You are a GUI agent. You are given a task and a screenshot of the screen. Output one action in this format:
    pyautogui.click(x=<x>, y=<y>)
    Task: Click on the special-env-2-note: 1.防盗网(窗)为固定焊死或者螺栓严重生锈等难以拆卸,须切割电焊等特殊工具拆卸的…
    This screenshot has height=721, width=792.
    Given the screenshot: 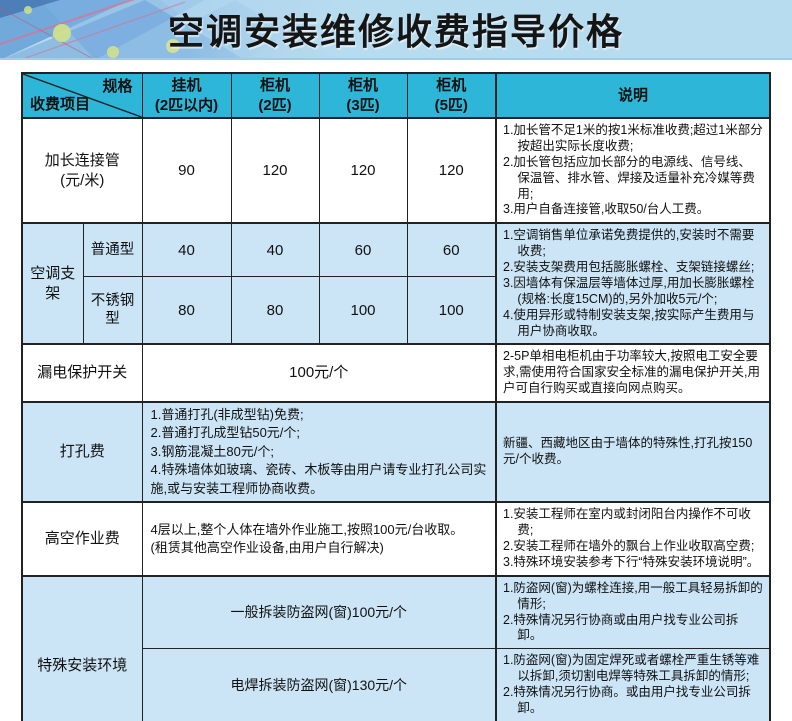 What is the action you would take?
    pyautogui.click(x=633, y=684)
    